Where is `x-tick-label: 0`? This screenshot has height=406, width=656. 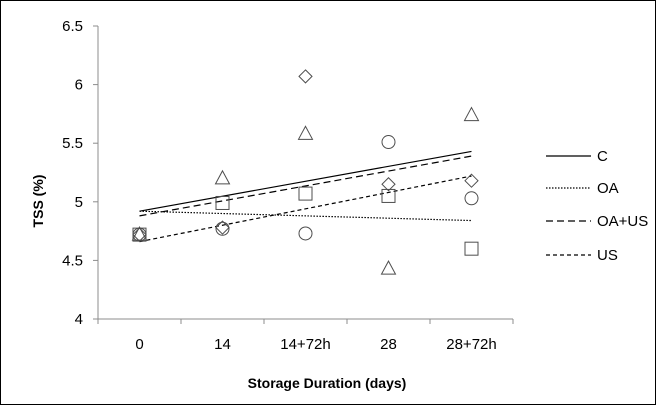 x-tick-label: 0 is located at coordinates (139, 344).